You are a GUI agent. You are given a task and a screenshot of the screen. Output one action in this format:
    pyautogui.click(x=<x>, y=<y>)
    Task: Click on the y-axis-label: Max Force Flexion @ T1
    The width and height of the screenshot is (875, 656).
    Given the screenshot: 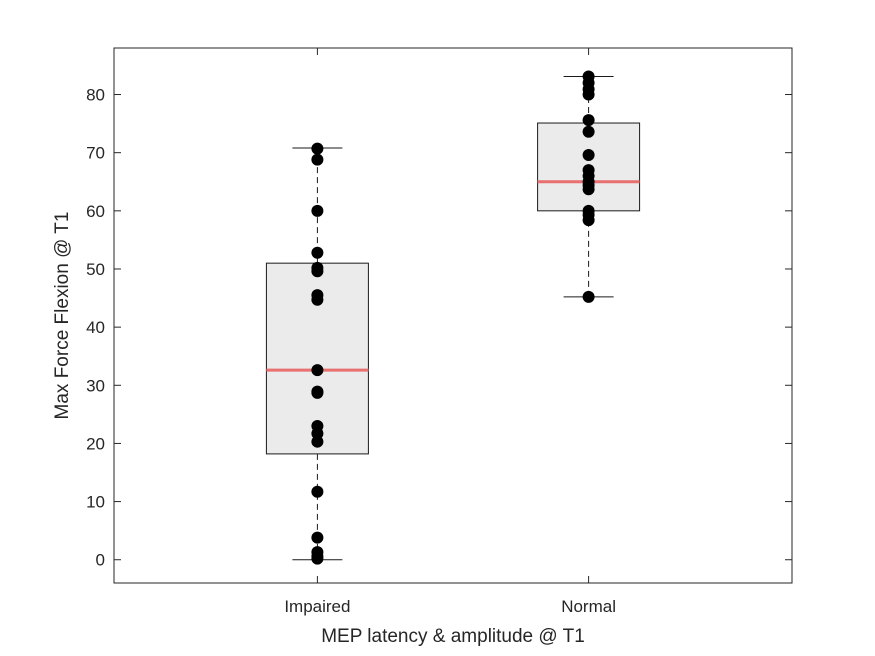 What is the action you would take?
    pyautogui.click(x=62, y=316)
    